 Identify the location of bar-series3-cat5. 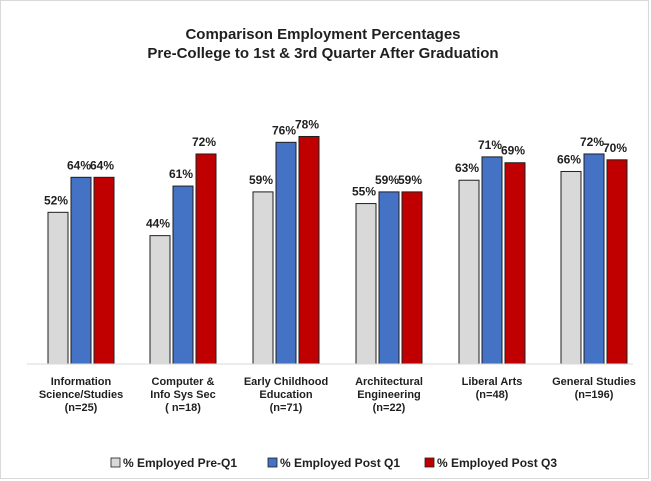
(515, 263).